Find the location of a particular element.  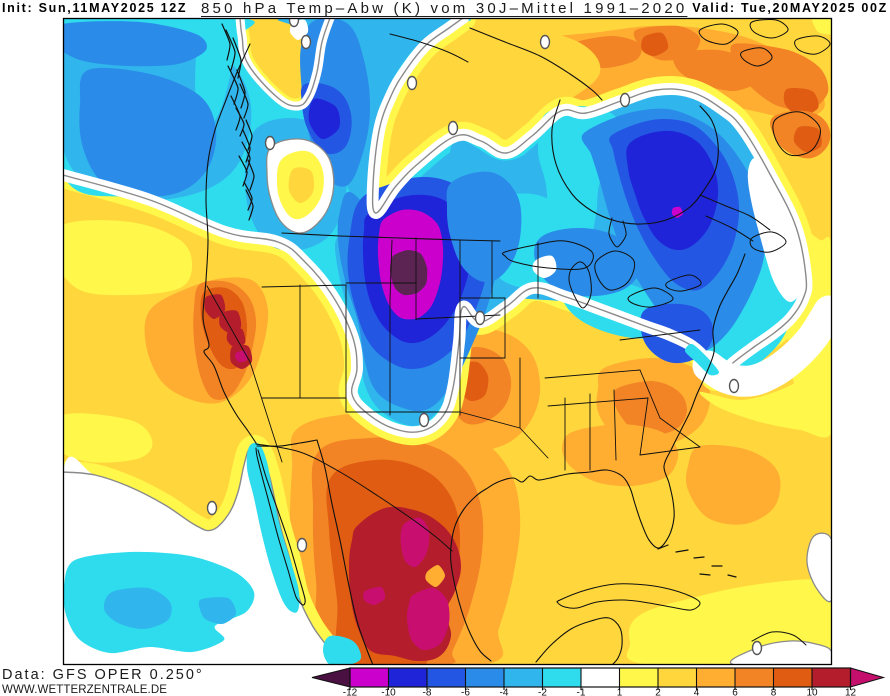

svg-text: 12 is located at coordinates (851, 692).